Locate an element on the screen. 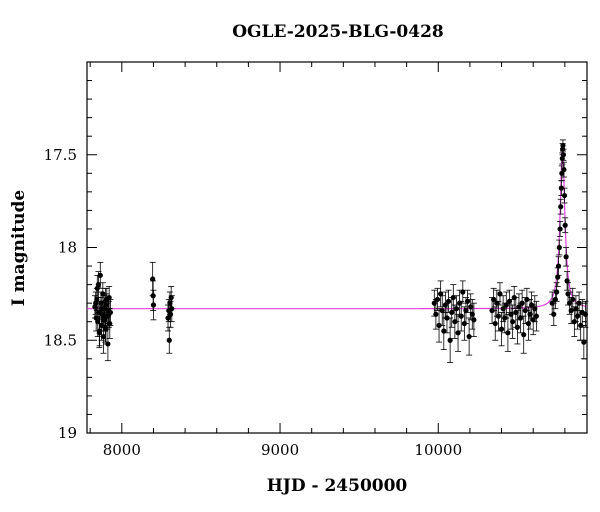  y-tick-label: 18.5 is located at coordinates (60, 340).